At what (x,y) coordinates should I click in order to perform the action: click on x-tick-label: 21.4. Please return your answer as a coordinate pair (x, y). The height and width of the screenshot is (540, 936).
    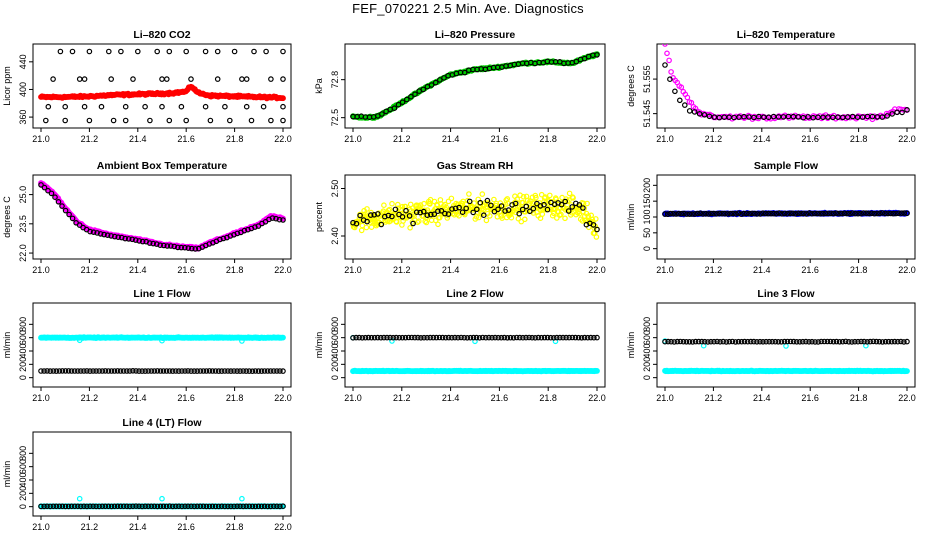
    Looking at the image, I should click on (762, 139).